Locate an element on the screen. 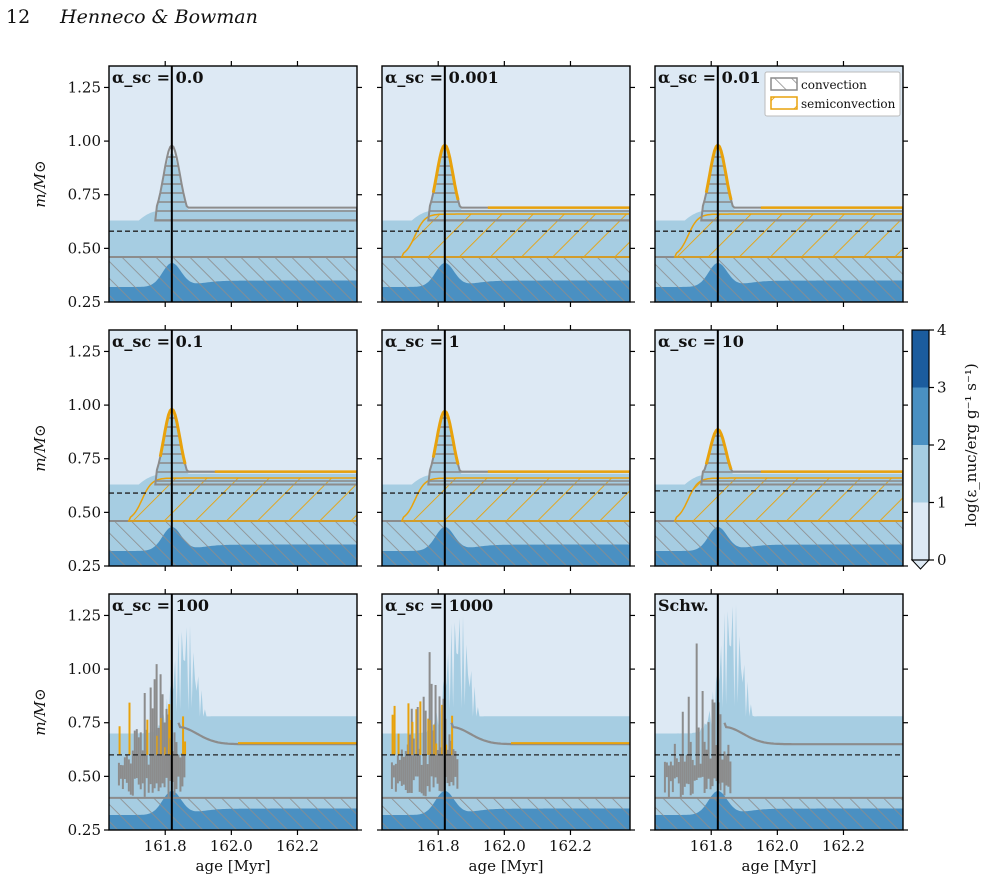 The height and width of the screenshot is (896, 992). panel-label: α_sc = 100 is located at coordinates (160, 605).